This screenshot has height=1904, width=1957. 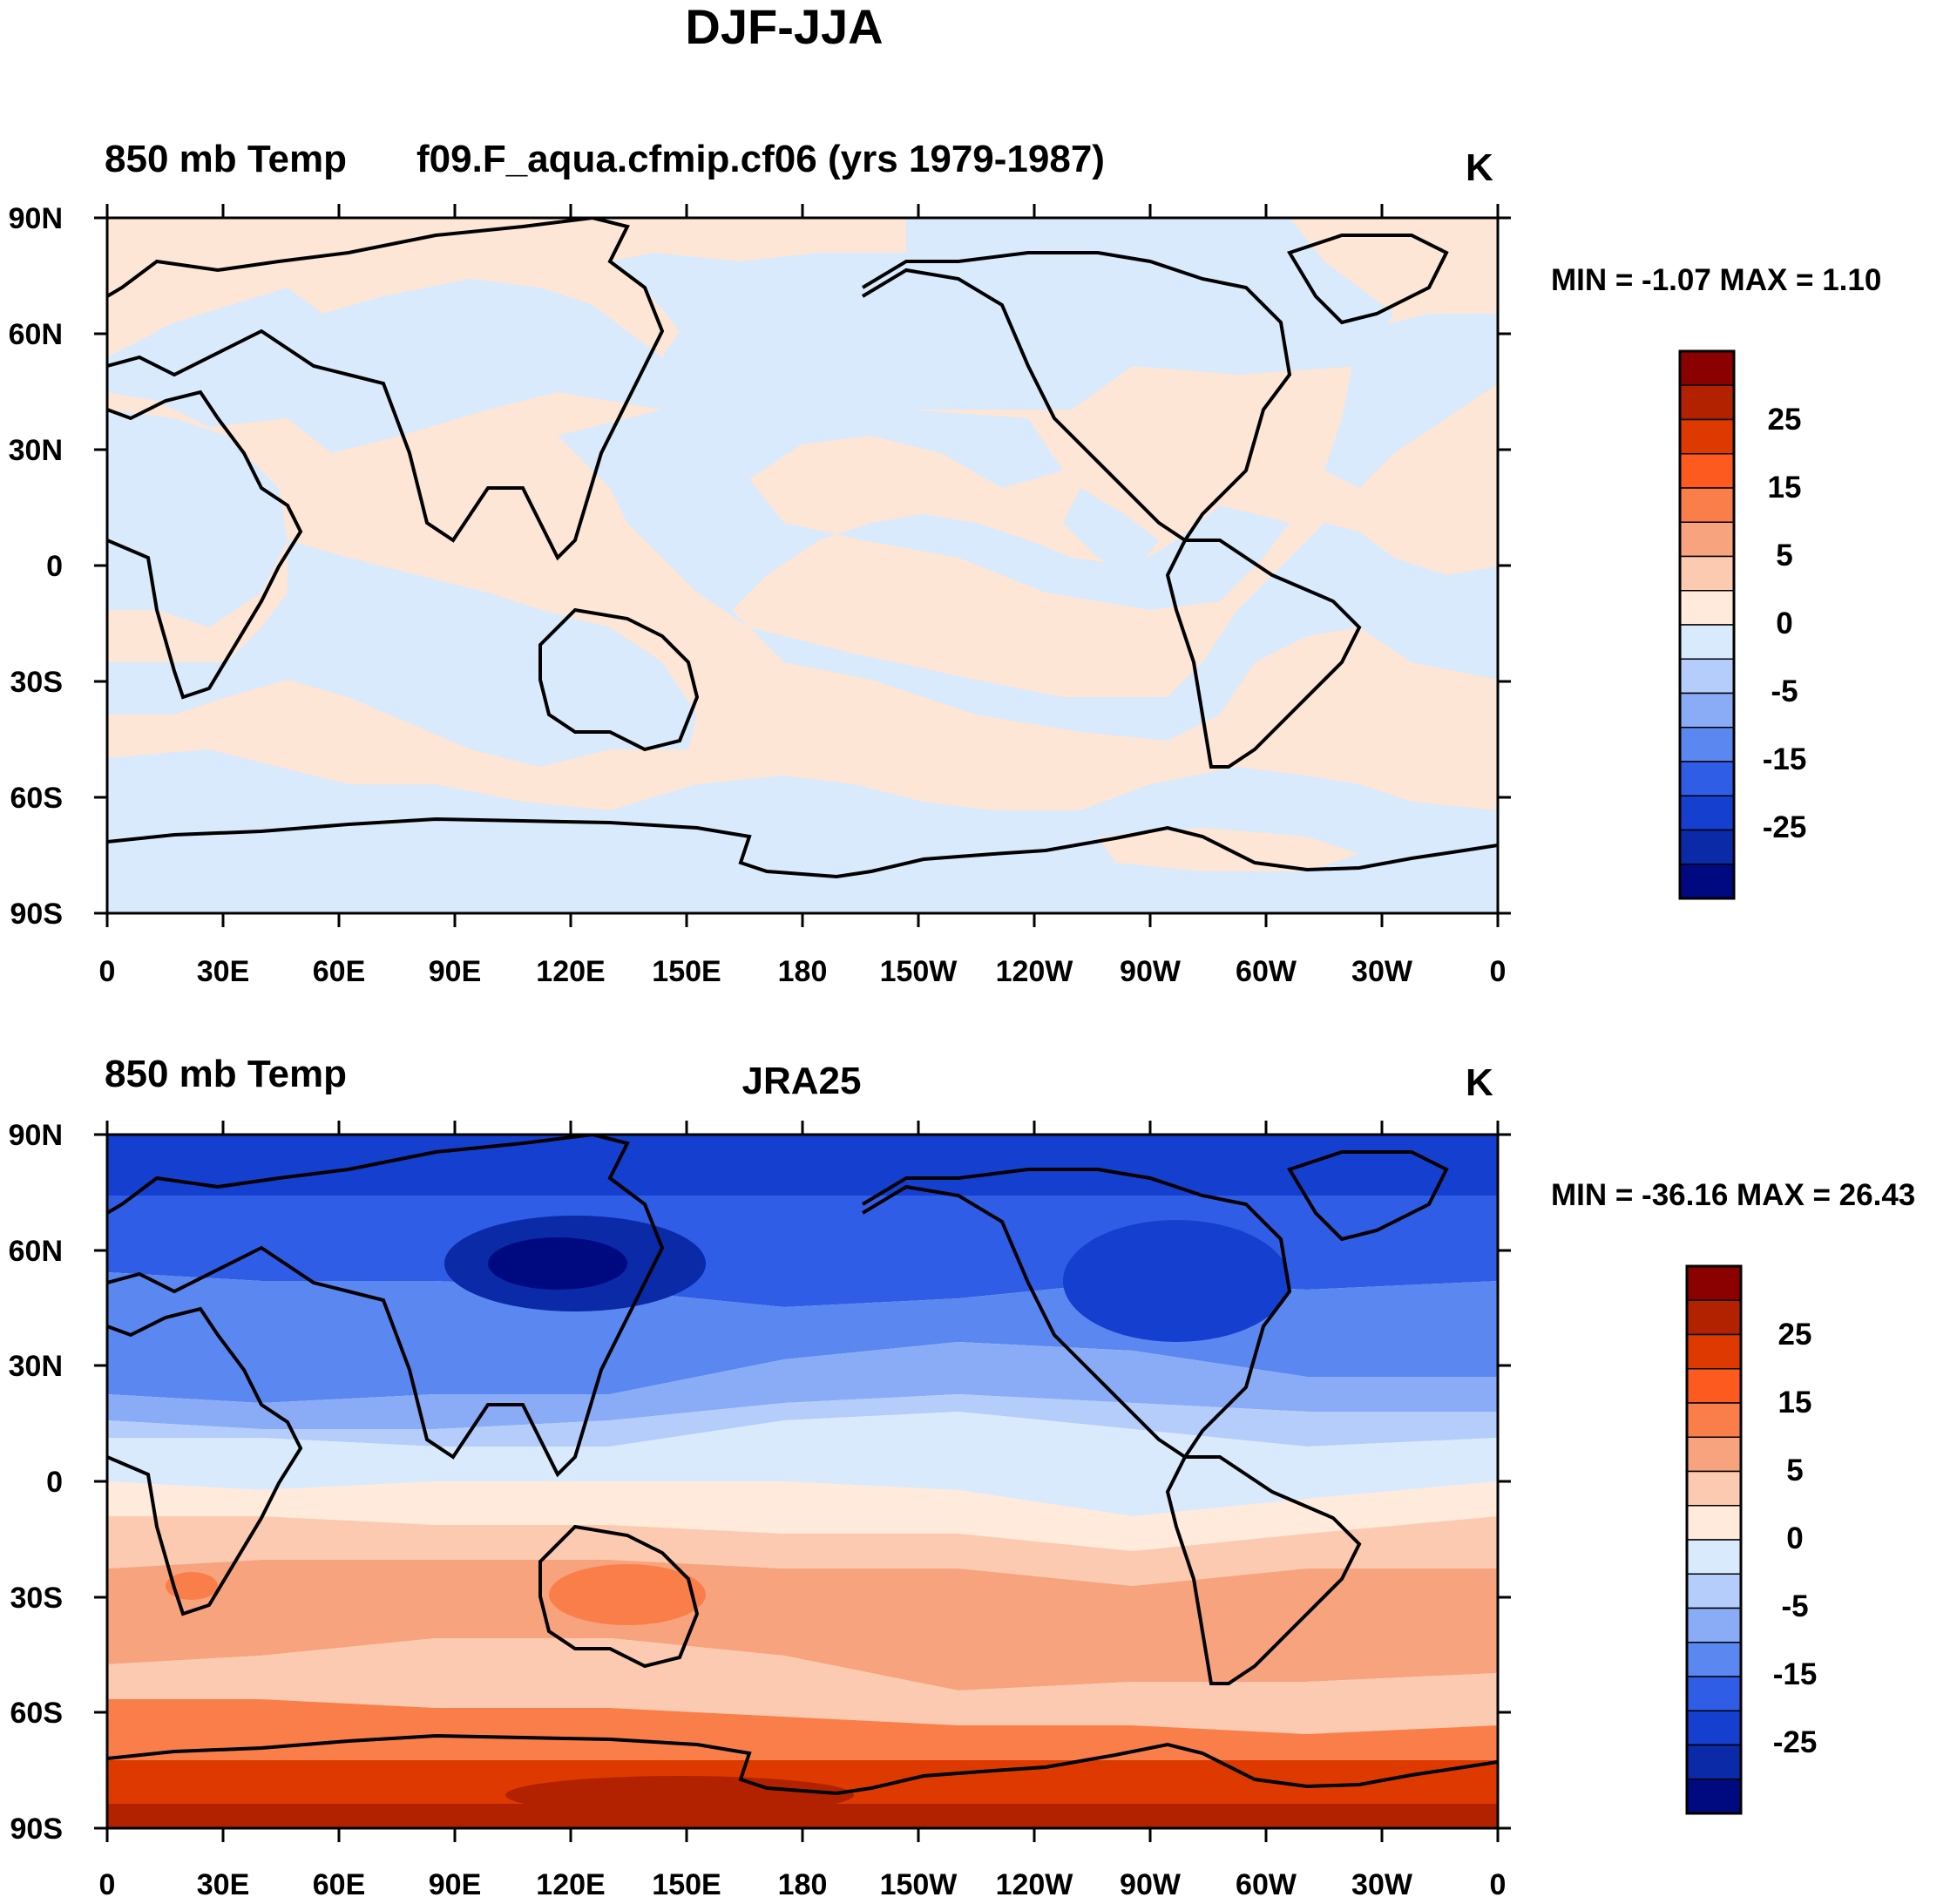 I want to click on panel2-cb-label-m15: -15, so click(x=1795, y=1674).